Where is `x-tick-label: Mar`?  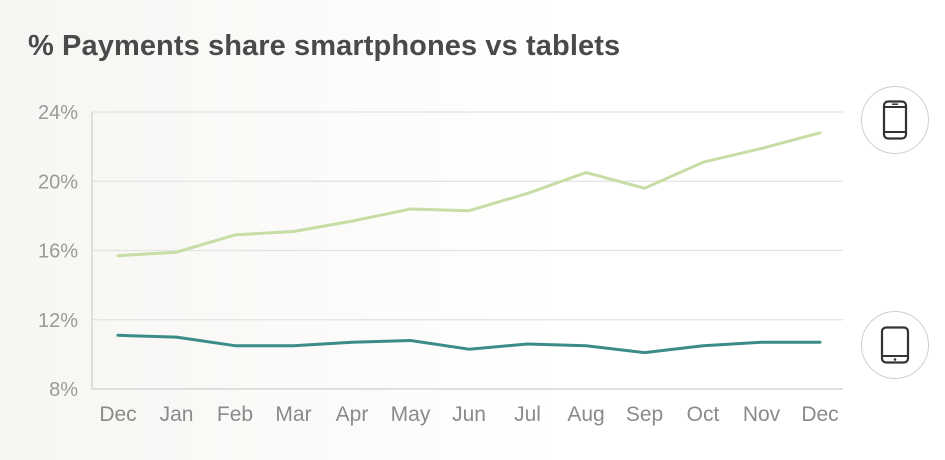
x-tick-label: Mar is located at coordinates (293, 414).